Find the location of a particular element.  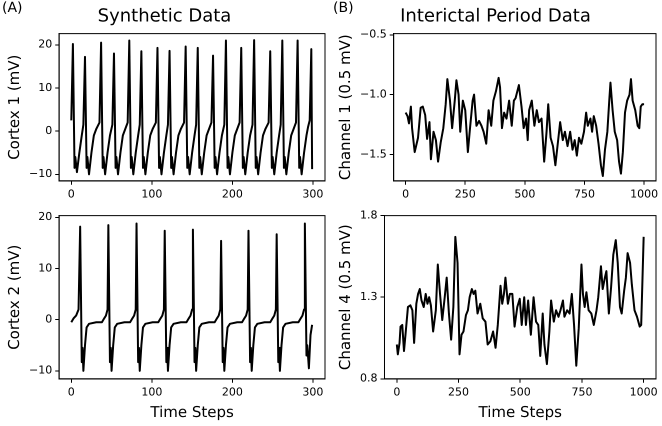

chart-title: Interictal Period Data is located at coordinates (495, 15).